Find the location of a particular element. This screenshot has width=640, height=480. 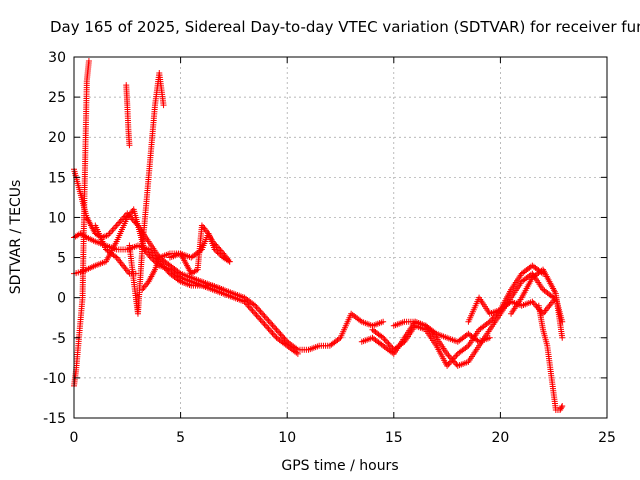

x-tick-label: 25 is located at coordinates (607, 438).